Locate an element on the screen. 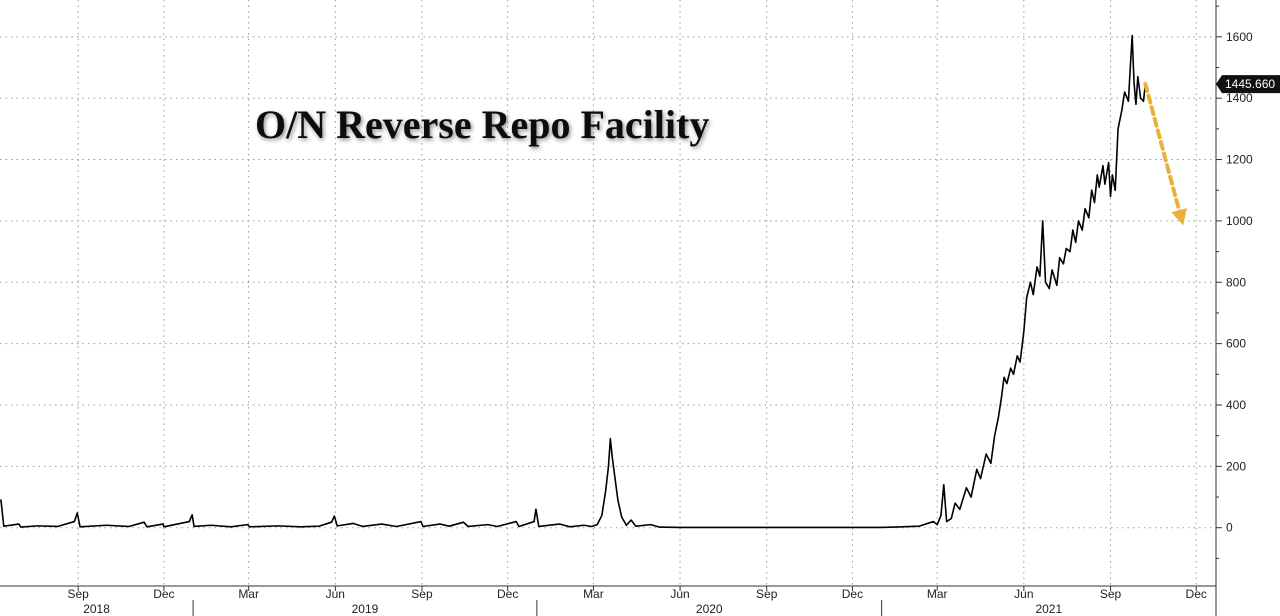 This screenshot has width=1280, height=616. y-tick-label: 600 is located at coordinates (1236, 344).